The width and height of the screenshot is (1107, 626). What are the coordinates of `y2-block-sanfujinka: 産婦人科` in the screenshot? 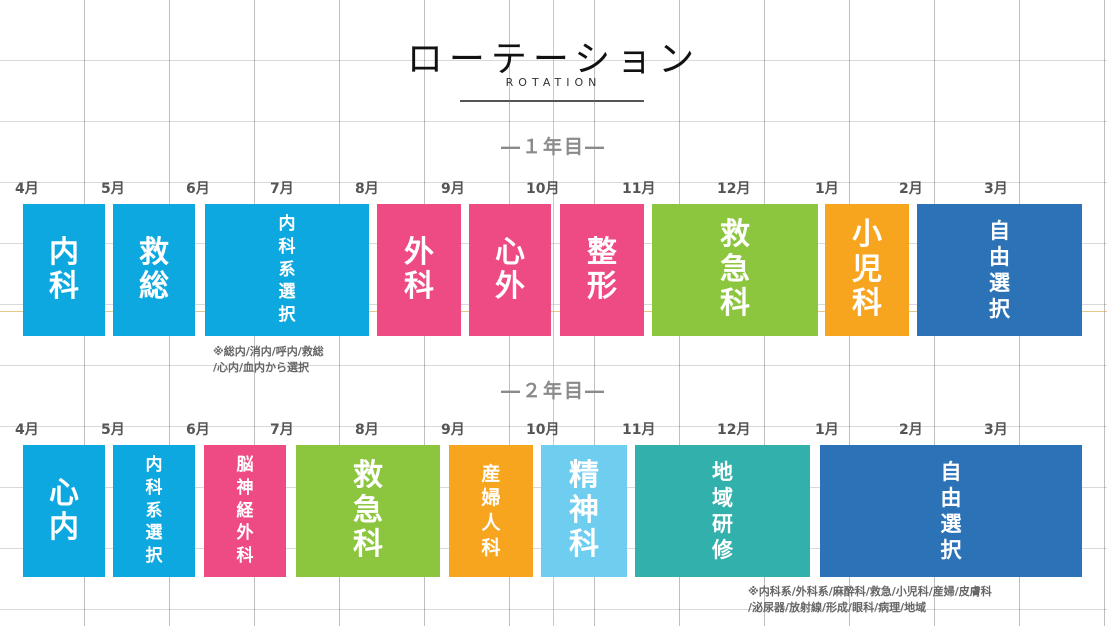 It's located at (491, 511).